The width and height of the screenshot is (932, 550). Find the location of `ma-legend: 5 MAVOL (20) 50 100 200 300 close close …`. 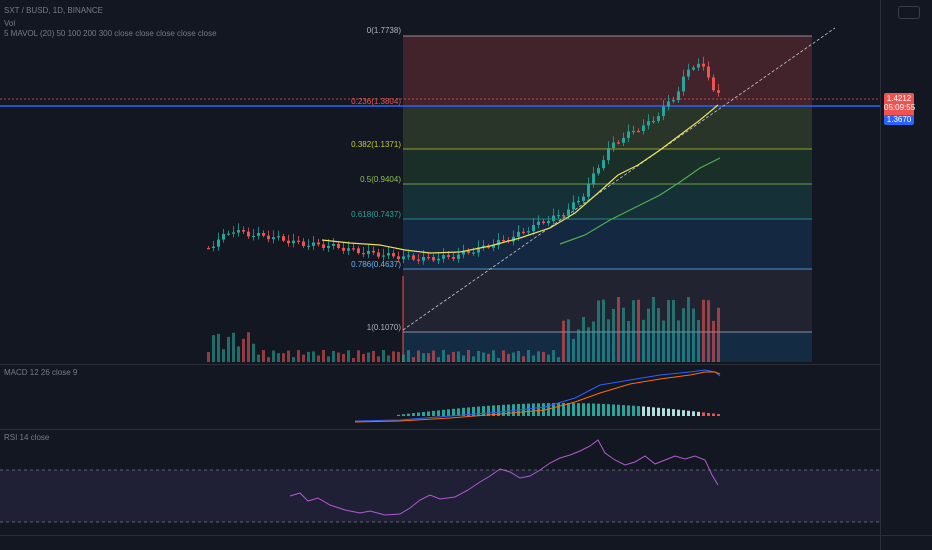

ma-legend: 5 MAVOL (20) 50 100 200 300 close close … is located at coordinates (110, 33).